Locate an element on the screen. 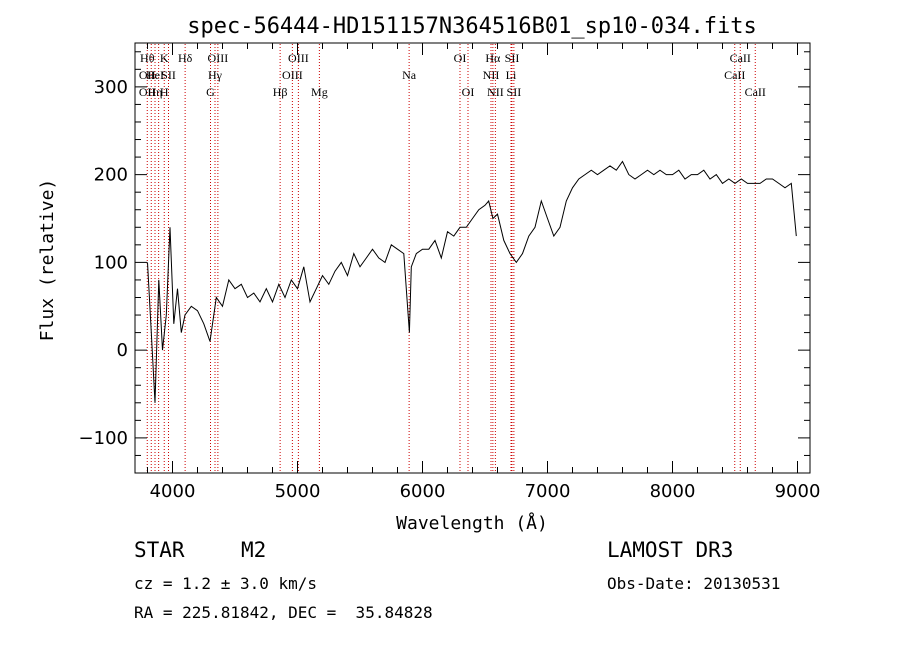 The width and height of the screenshot is (900, 649). x-tick-label: 9000 is located at coordinates (798, 491).